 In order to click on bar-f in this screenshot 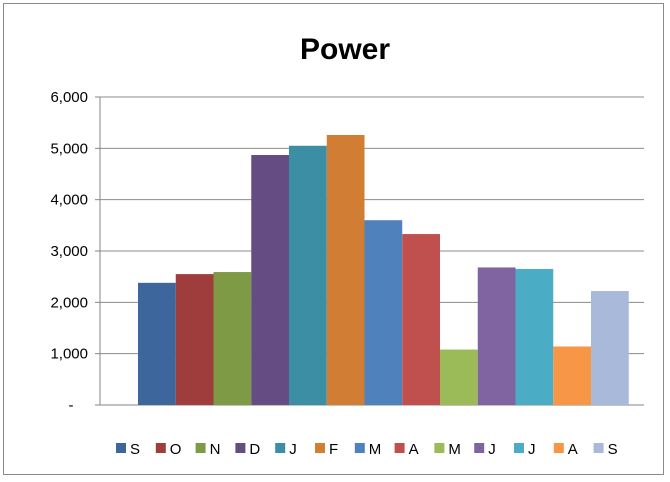, I will do `click(345, 269)`.